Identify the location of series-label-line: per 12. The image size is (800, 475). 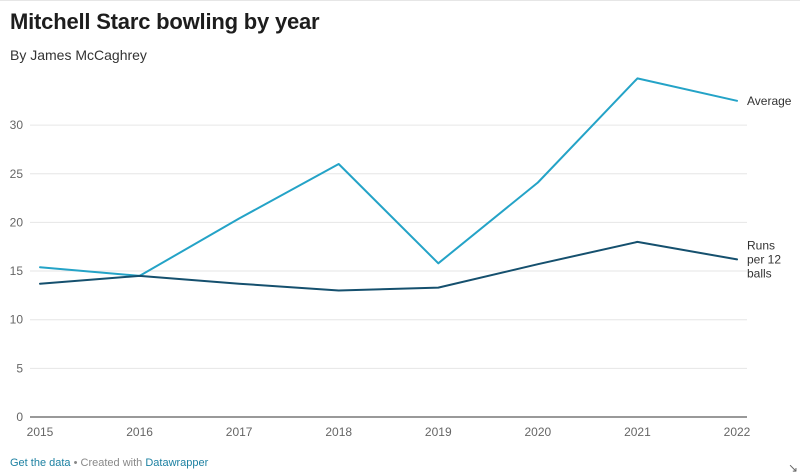
(764, 259).